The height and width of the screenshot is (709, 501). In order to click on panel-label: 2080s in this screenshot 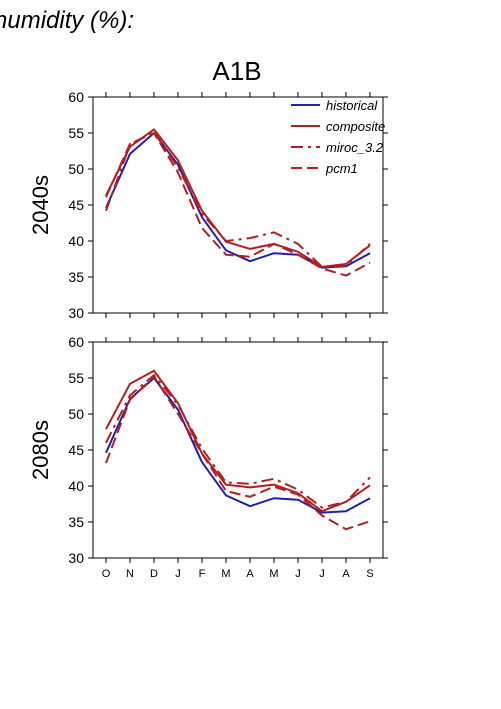, I will do `click(40, 450)`.